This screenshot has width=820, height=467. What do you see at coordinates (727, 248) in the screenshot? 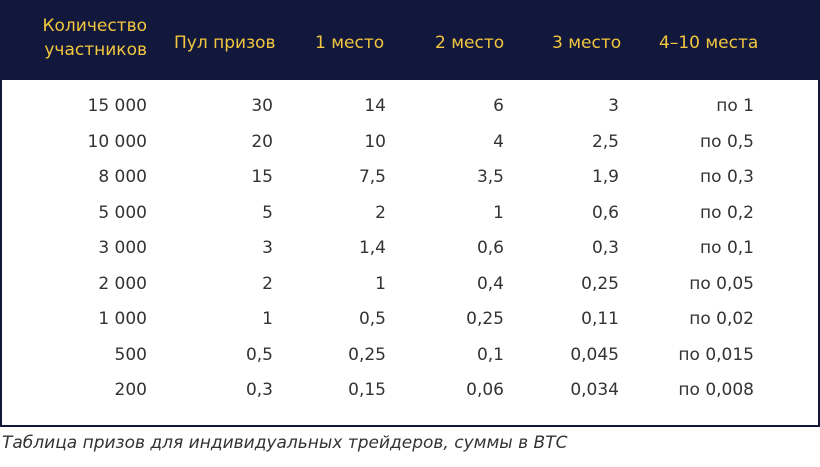
I see `cell-places-4-10: по 0,1` at bounding box center [727, 248].